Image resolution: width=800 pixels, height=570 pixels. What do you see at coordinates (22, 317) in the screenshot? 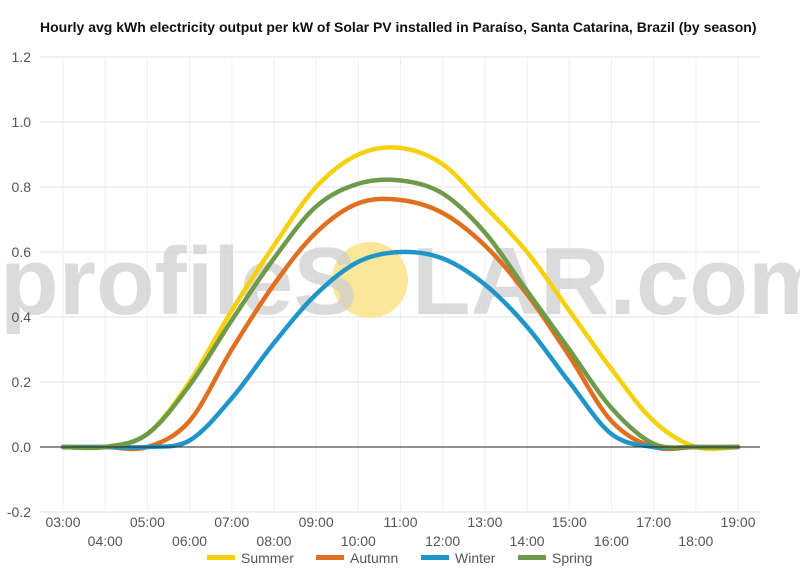
I see `y-tick-label: 0.4` at bounding box center [22, 317].